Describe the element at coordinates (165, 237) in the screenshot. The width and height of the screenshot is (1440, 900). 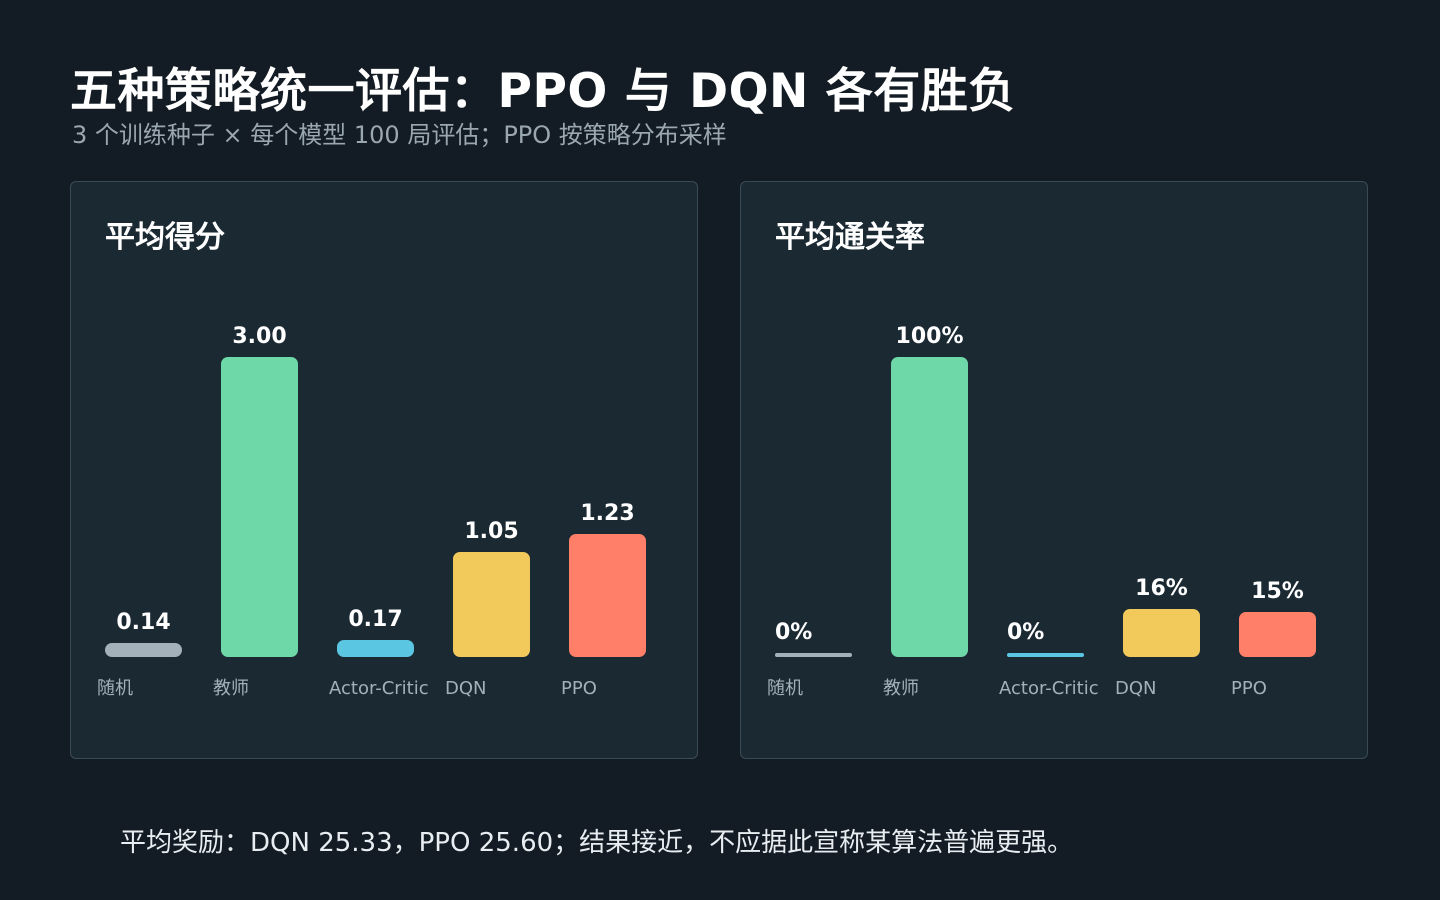
I see `chart-title: 平均得分` at that location.